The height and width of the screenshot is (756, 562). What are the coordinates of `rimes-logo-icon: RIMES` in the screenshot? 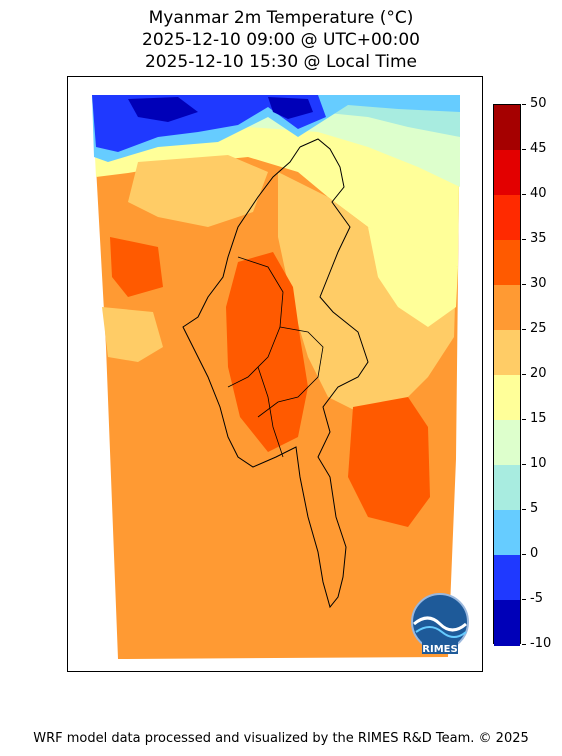 It's located at (440, 624).